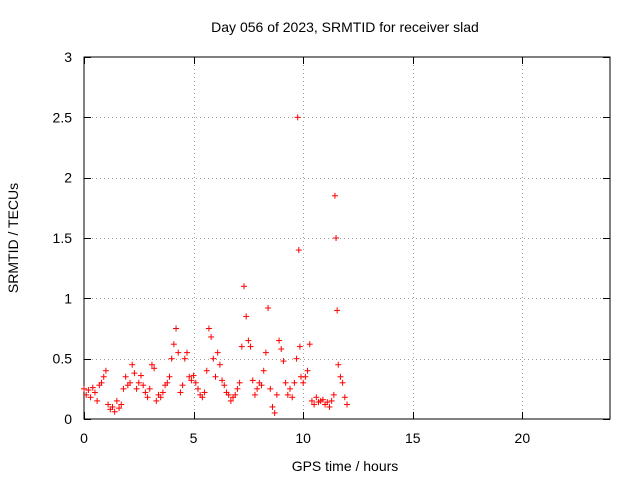 The width and height of the screenshot is (640, 480). I want to click on y-tick-label: 1.5, so click(63, 238).